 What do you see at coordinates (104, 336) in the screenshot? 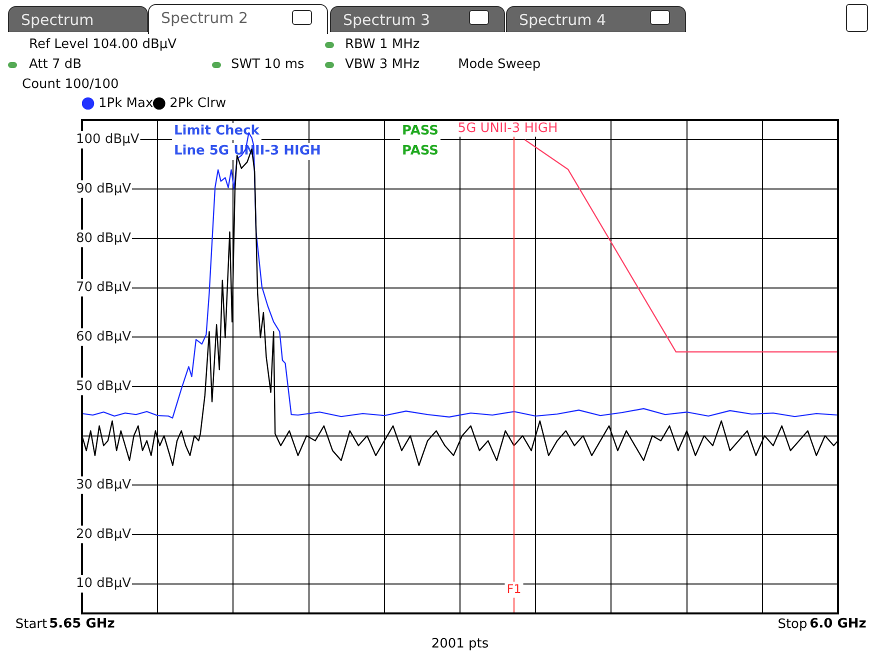
I see `y-tick-label: 60 dBµV` at bounding box center [104, 336].